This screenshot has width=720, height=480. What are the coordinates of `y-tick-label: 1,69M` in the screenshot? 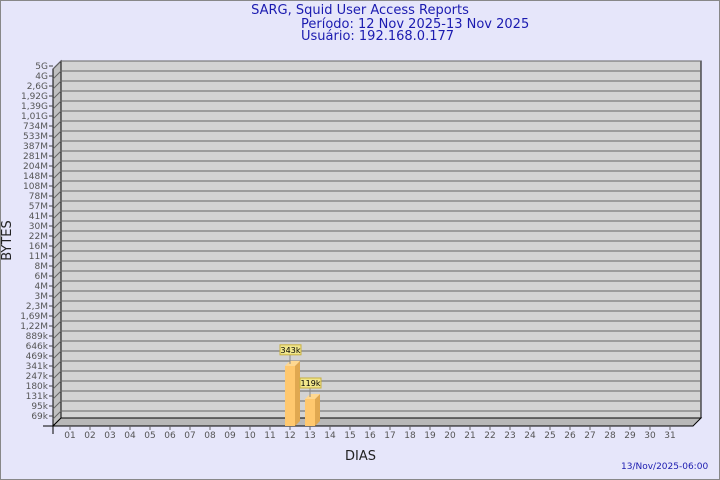 It's located at (34, 317).